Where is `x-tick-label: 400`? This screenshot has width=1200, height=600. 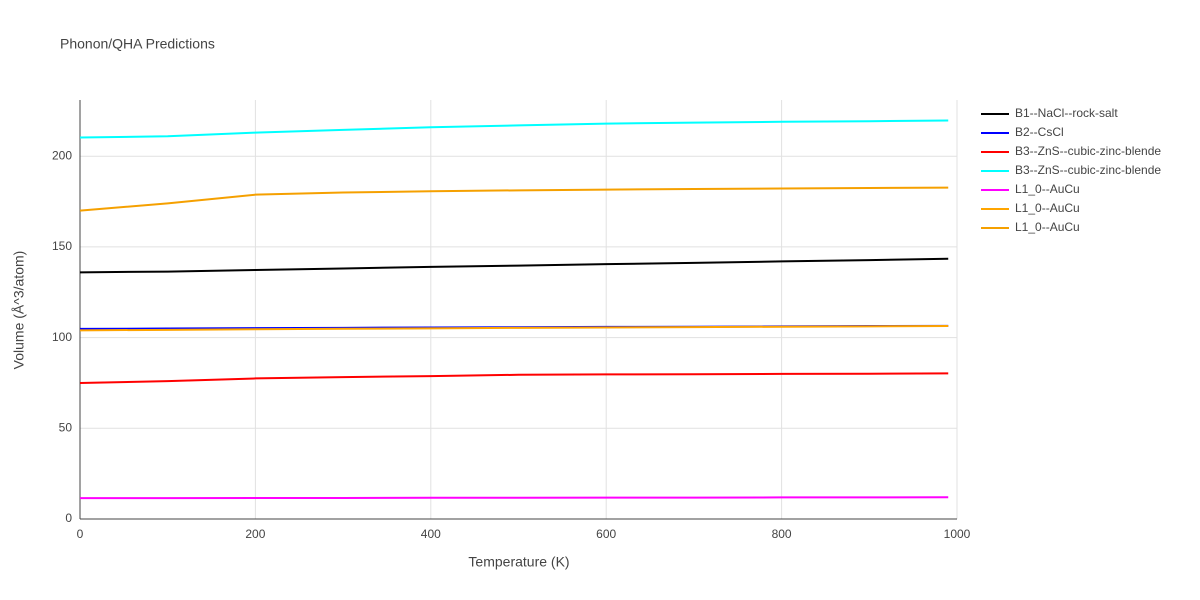 x-tick-label: 400 is located at coordinates (431, 534).